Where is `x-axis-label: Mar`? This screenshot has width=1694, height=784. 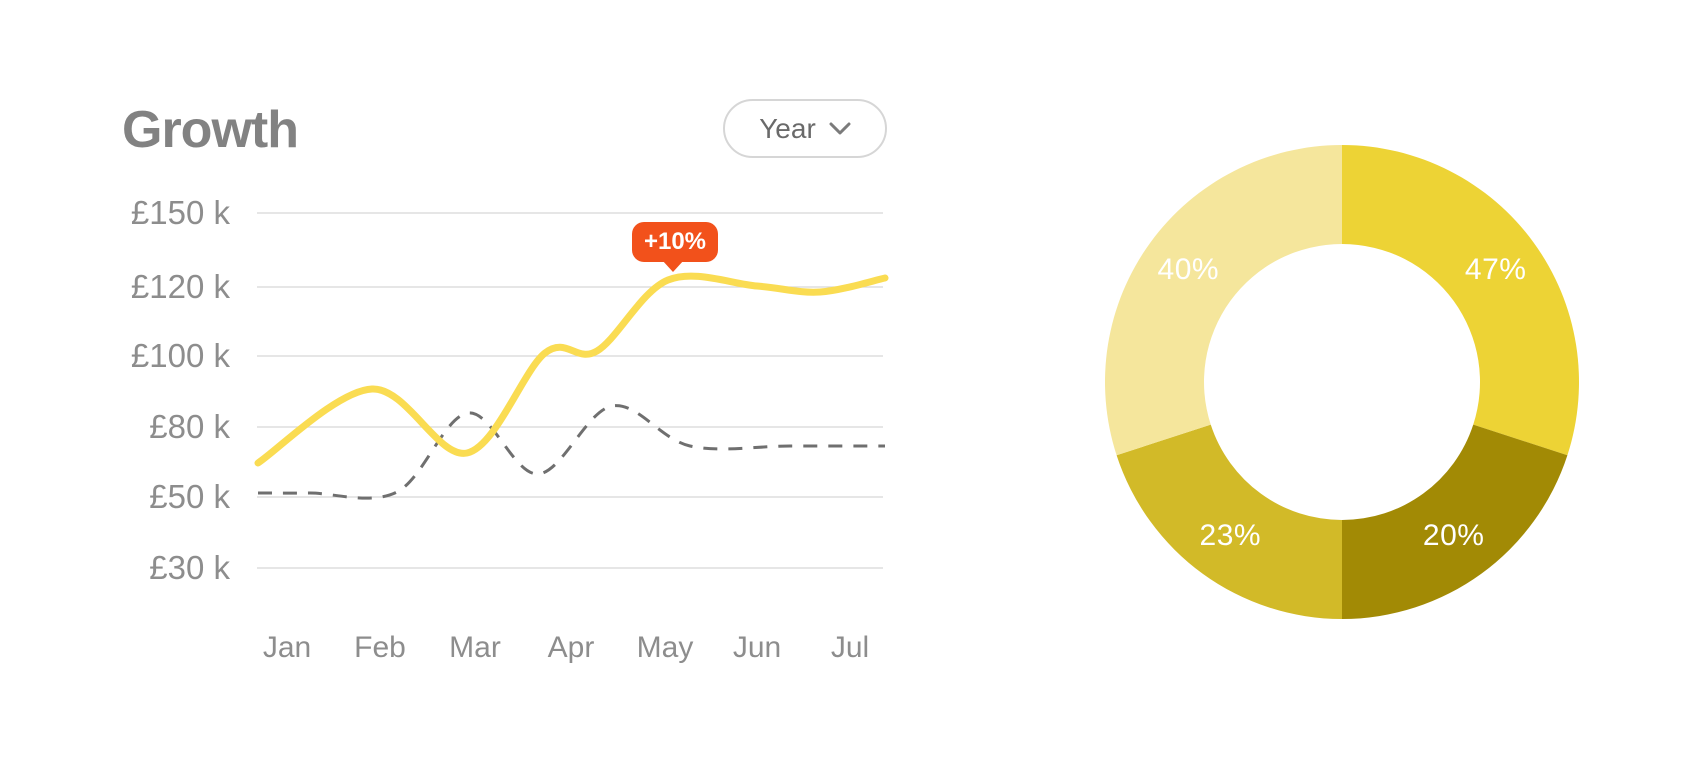
x-axis-label: Mar is located at coordinates (475, 647).